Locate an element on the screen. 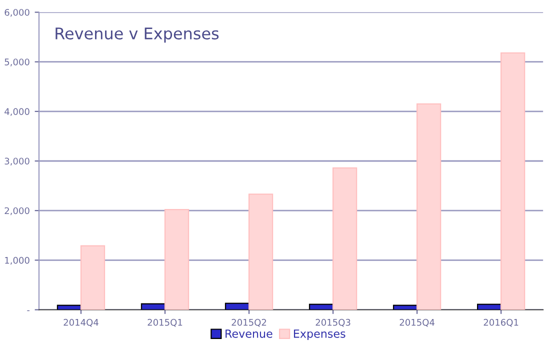 This screenshot has height=350, width=557. x-tick-label: 2015Q4 is located at coordinates (417, 322).